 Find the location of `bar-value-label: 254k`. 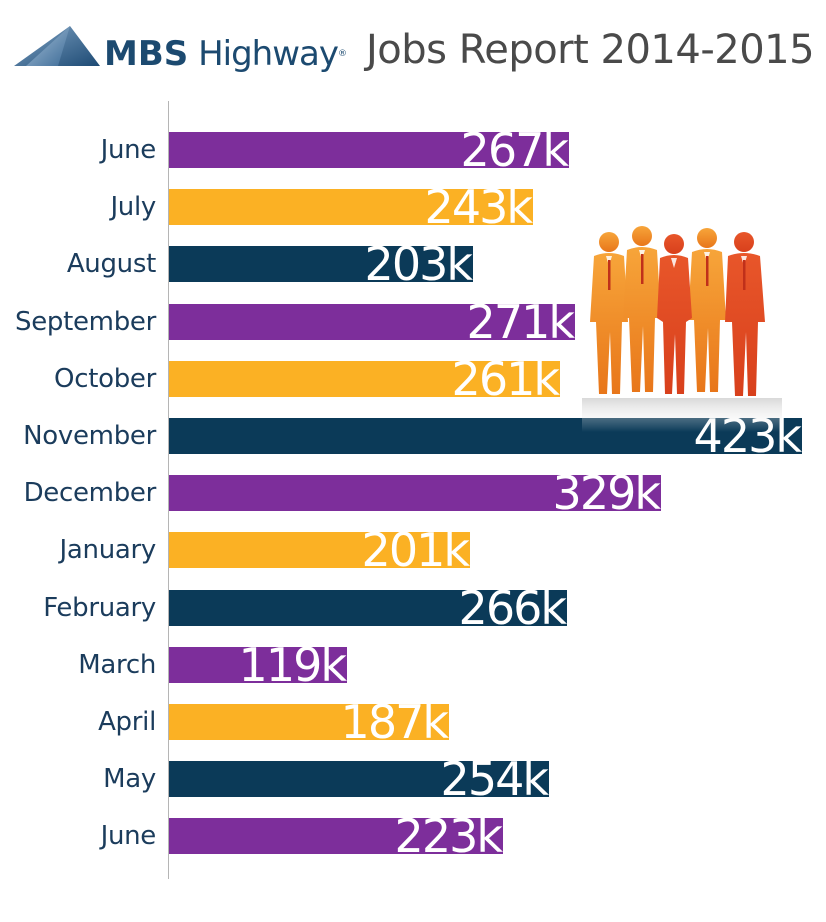

bar-value-label: 254k is located at coordinates (494, 779).